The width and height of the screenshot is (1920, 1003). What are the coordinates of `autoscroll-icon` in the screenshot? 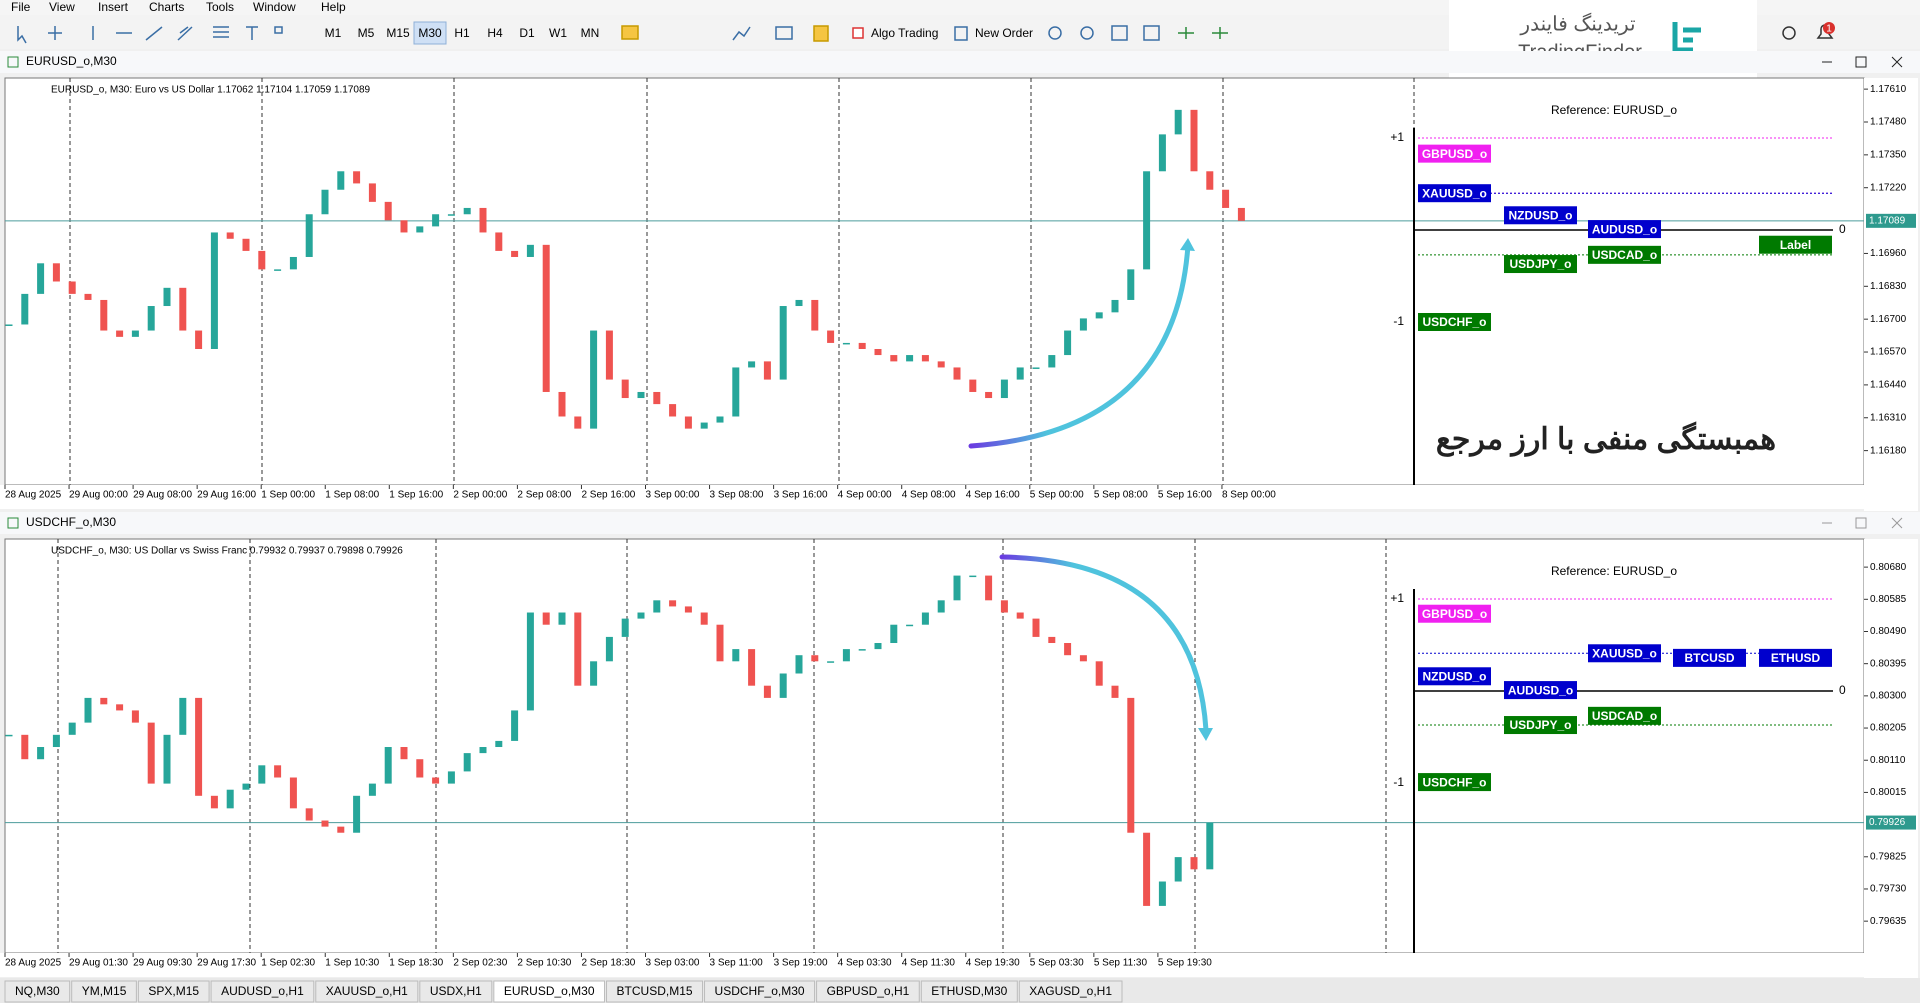 It's located at (1186, 33).